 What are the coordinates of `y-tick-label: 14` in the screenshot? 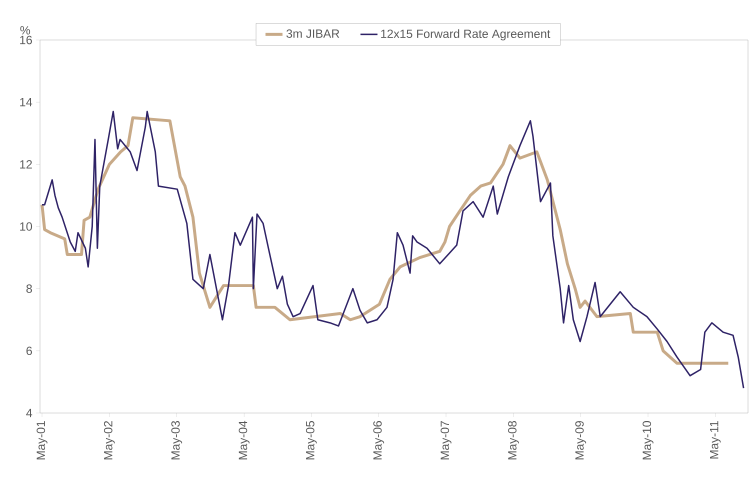 It's located at (26, 102).